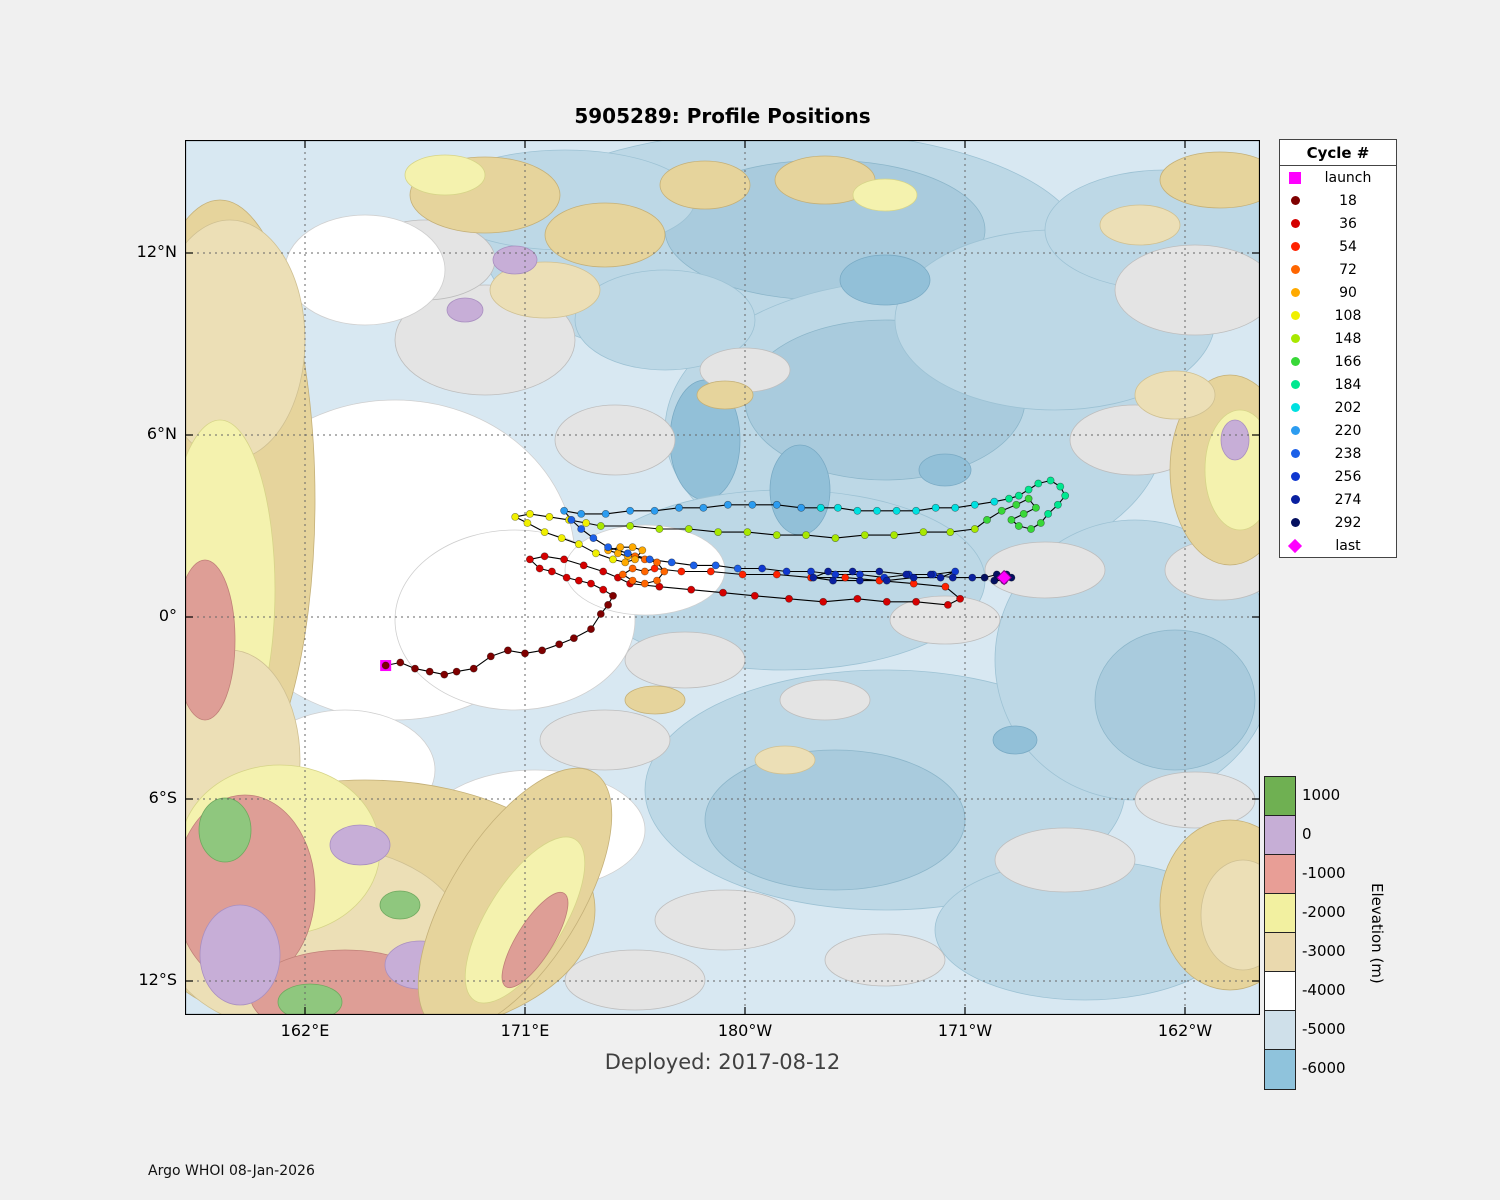 The height and width of the screenshot is (1200, 1500). I want to click on legend-entry-label: 54, so click(1348, 246).